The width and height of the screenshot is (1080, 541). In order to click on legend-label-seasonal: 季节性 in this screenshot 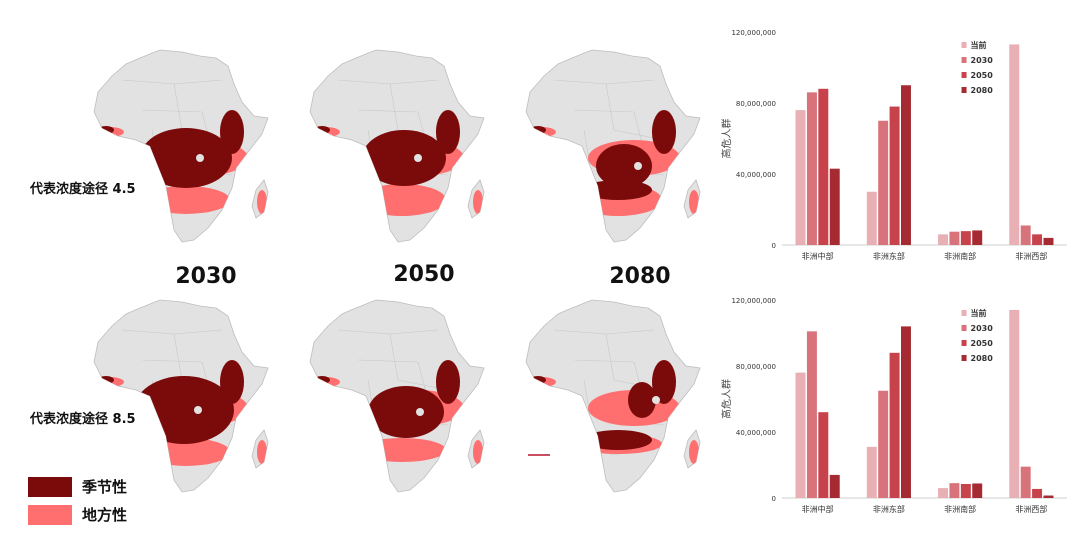, I will do `click(105, 487)`.